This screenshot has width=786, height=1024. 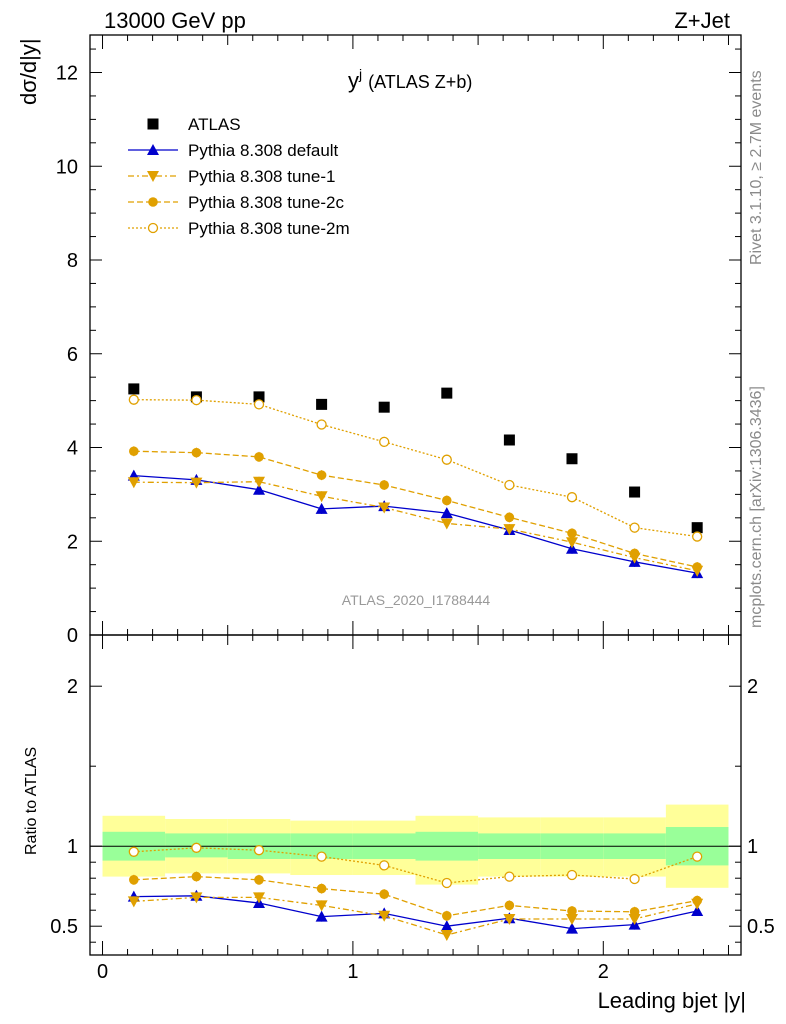 I want to click on plot-title-sub: (ATLAS Z+b), so click(x=420, y=82).